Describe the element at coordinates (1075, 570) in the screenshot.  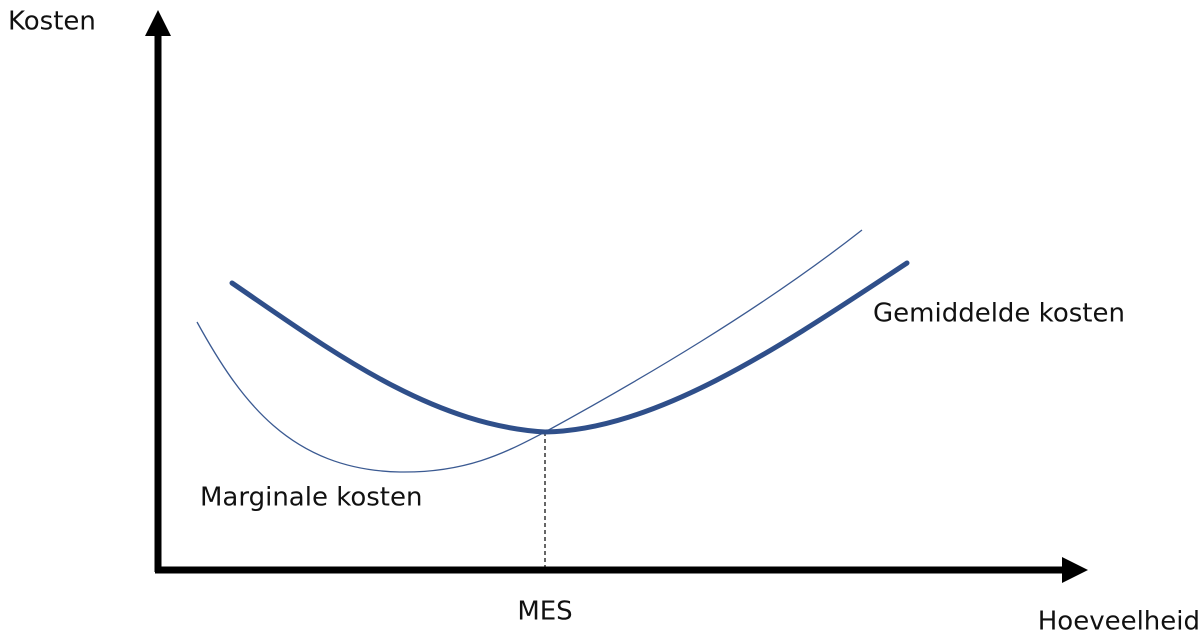
I see `x-axis-arrow` at that location.